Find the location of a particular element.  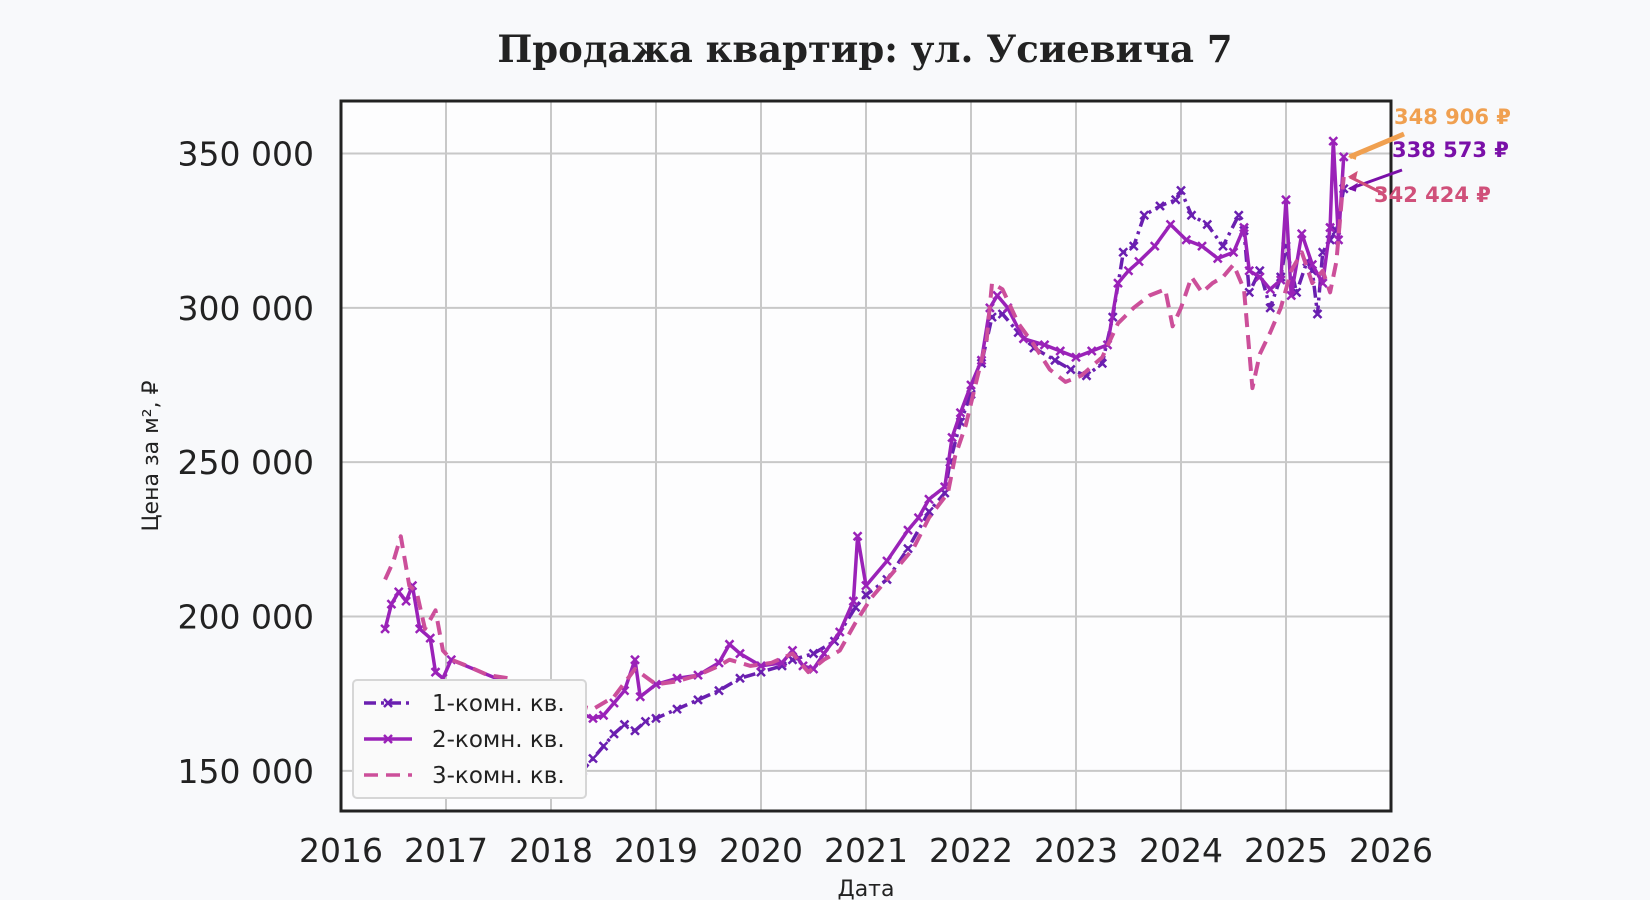

annotation-label: 338 573 ₽ is located at coordinates (1450, 150).